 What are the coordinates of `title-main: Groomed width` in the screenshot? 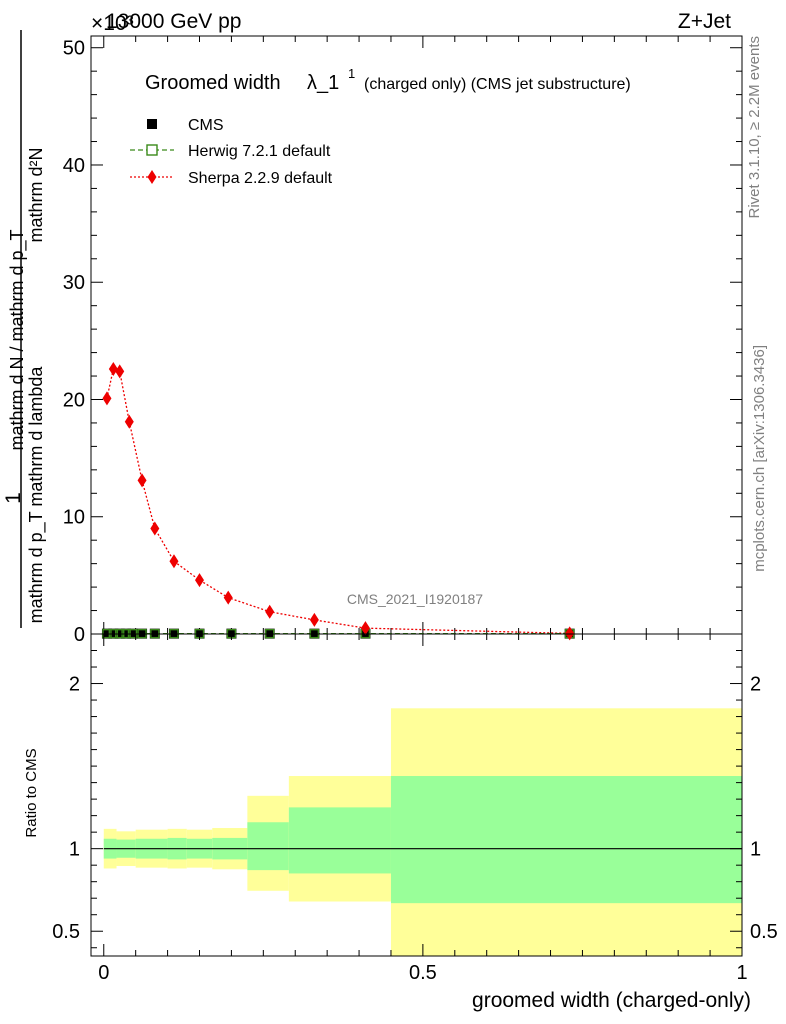 It's located at (213, 83).